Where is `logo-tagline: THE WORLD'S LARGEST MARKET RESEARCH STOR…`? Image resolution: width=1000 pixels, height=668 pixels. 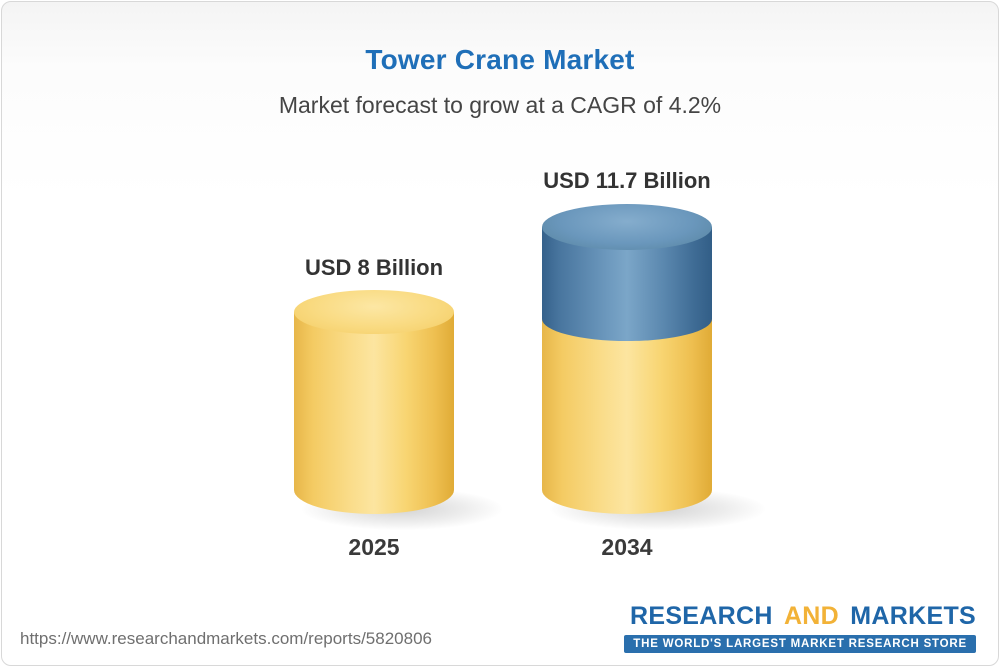
logo-tagline: THE WORLD'S LARGEST MARKET RESEARCH STOR… is located at coordinates (800, 644).